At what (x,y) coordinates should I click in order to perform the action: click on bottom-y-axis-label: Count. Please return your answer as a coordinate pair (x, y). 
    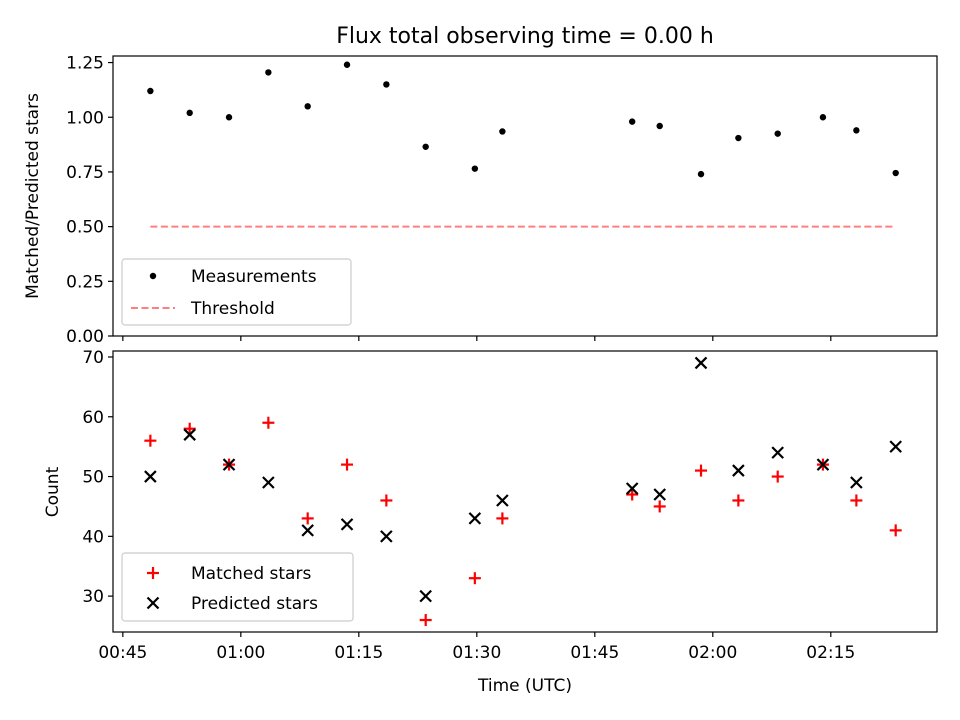
    Looking at the image, I should click on (53, 491).